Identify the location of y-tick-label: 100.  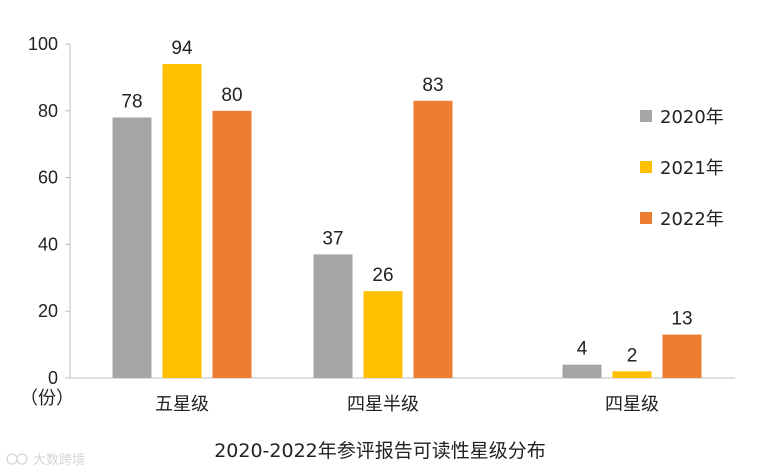
(43, 44).